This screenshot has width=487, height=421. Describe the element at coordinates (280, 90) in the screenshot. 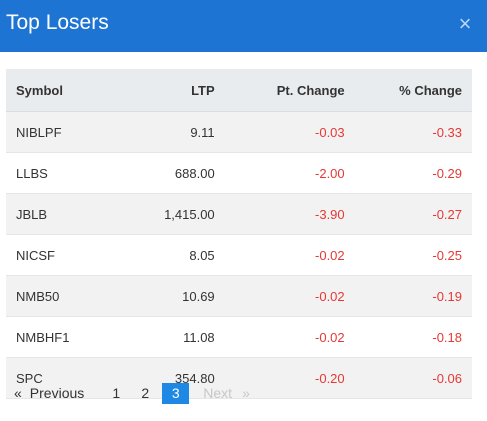

I see `column-header-pt-change: Pt. Change` at that location.